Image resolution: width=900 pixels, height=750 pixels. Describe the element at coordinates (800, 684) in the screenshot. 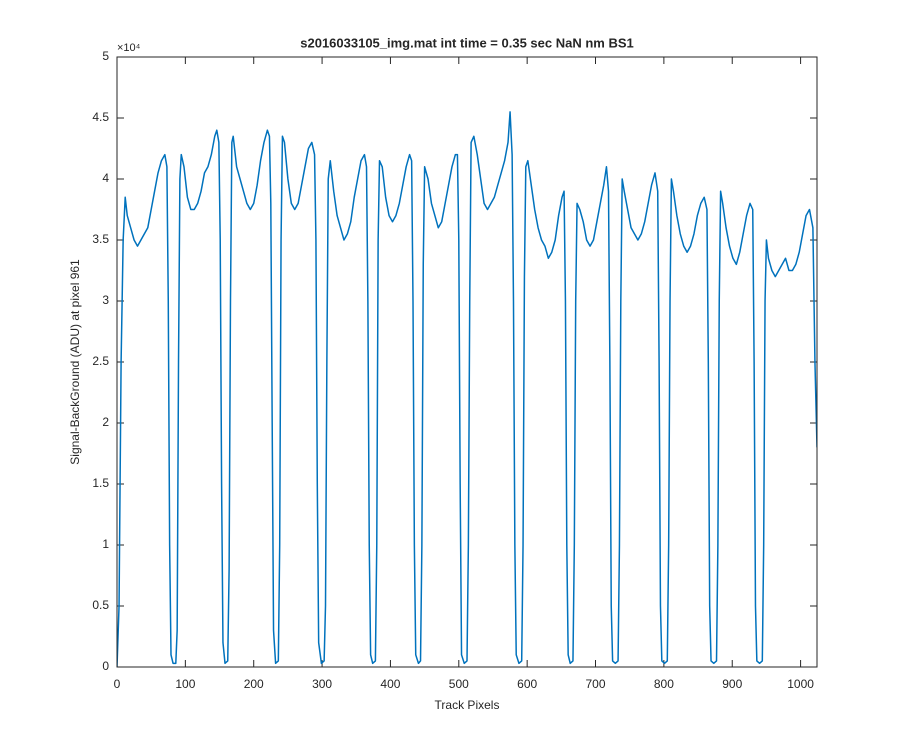

I see `x-tick-label: 1000` at that location.